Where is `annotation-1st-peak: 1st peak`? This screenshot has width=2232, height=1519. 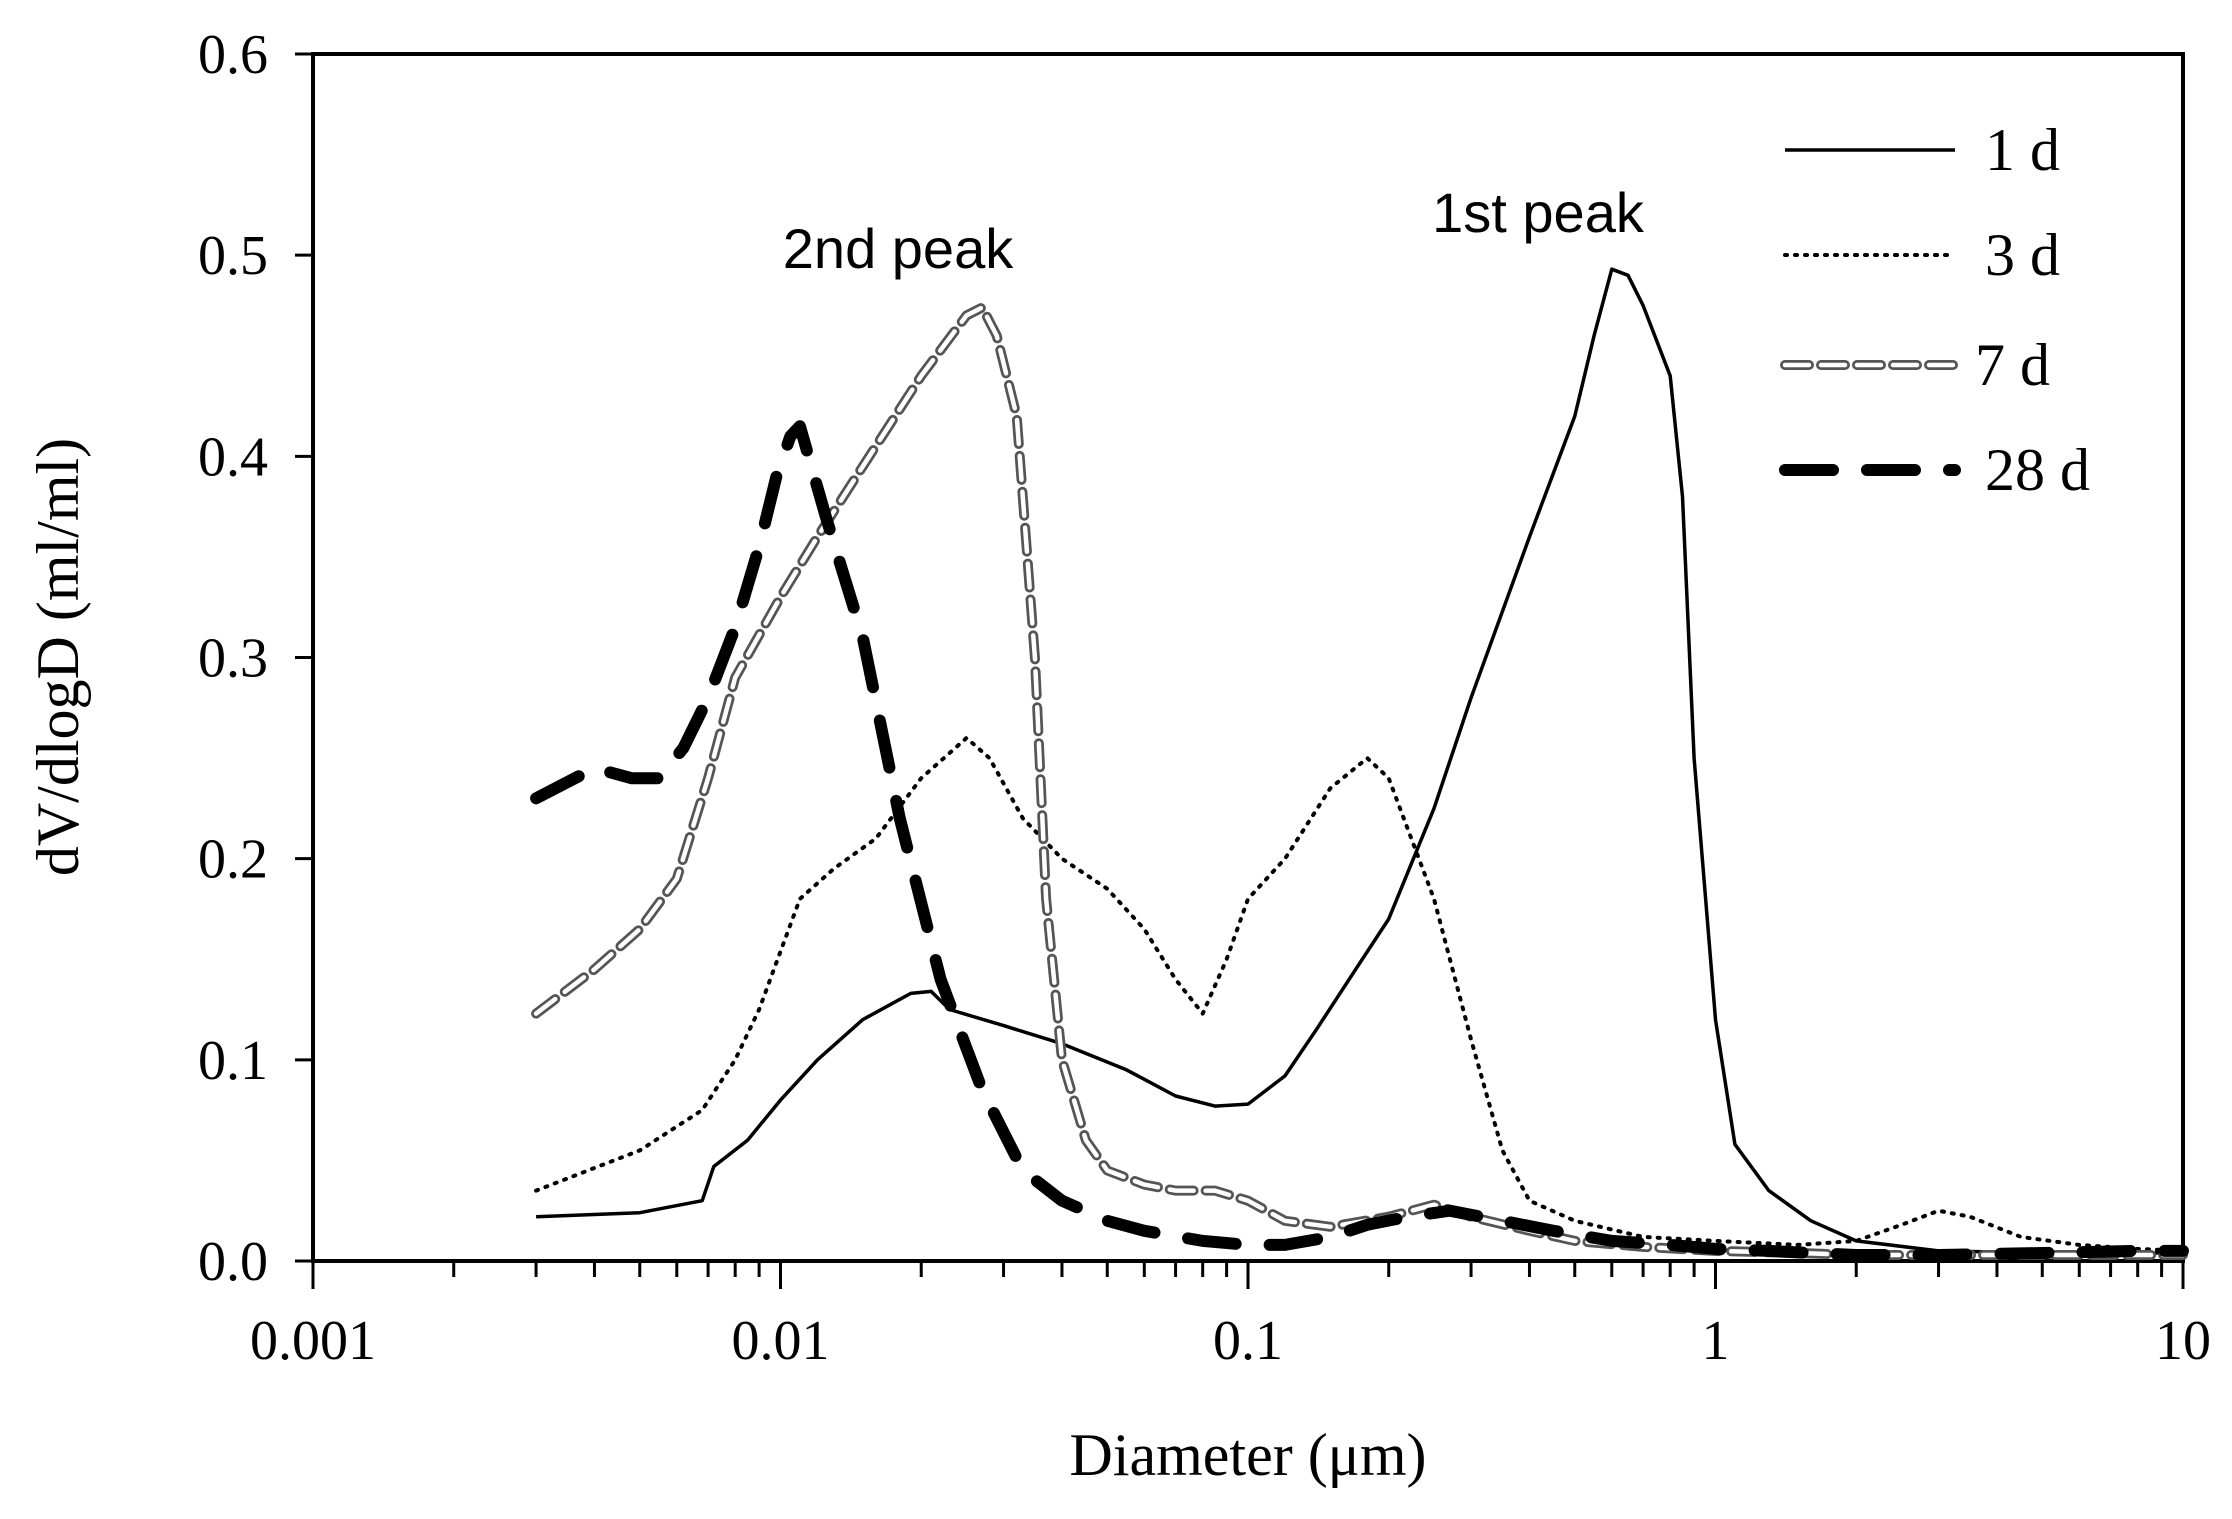
annotation-1st-peak: 1st peak is located at coordinates (1538, 212).